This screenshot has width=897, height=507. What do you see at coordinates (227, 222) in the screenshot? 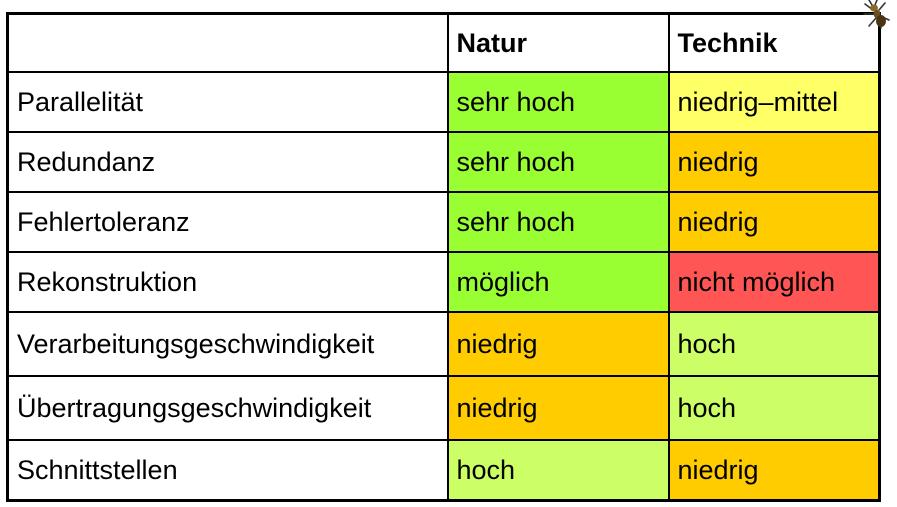
I see `row-label: Fehlertoleranz` at bounding box center [227, 222].